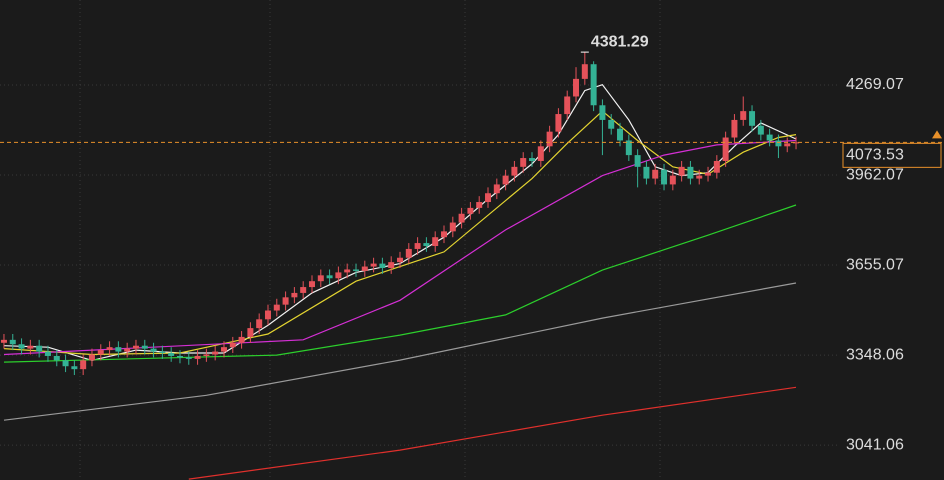  I want to click on current-price-label: 4073.53, so click(875, 155).